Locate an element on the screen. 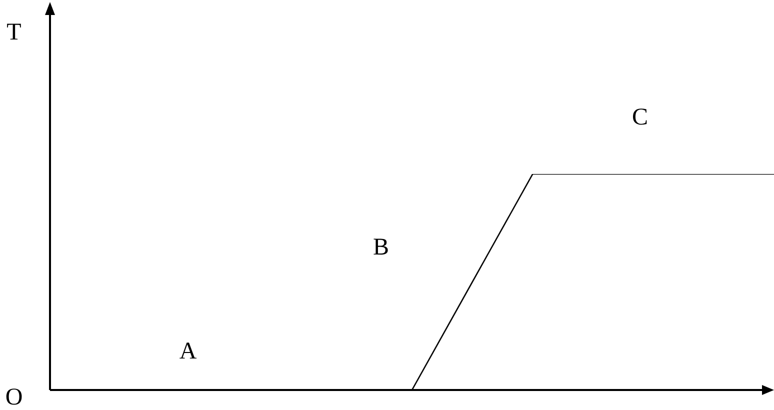 This screenshot has width=774, height=410. text: C is located at coordinates (640, 117).